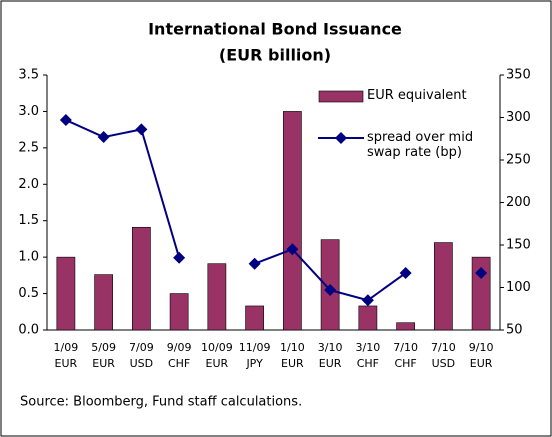  I want to click on chart-title: International Bond Issuance, so click(275, 29).